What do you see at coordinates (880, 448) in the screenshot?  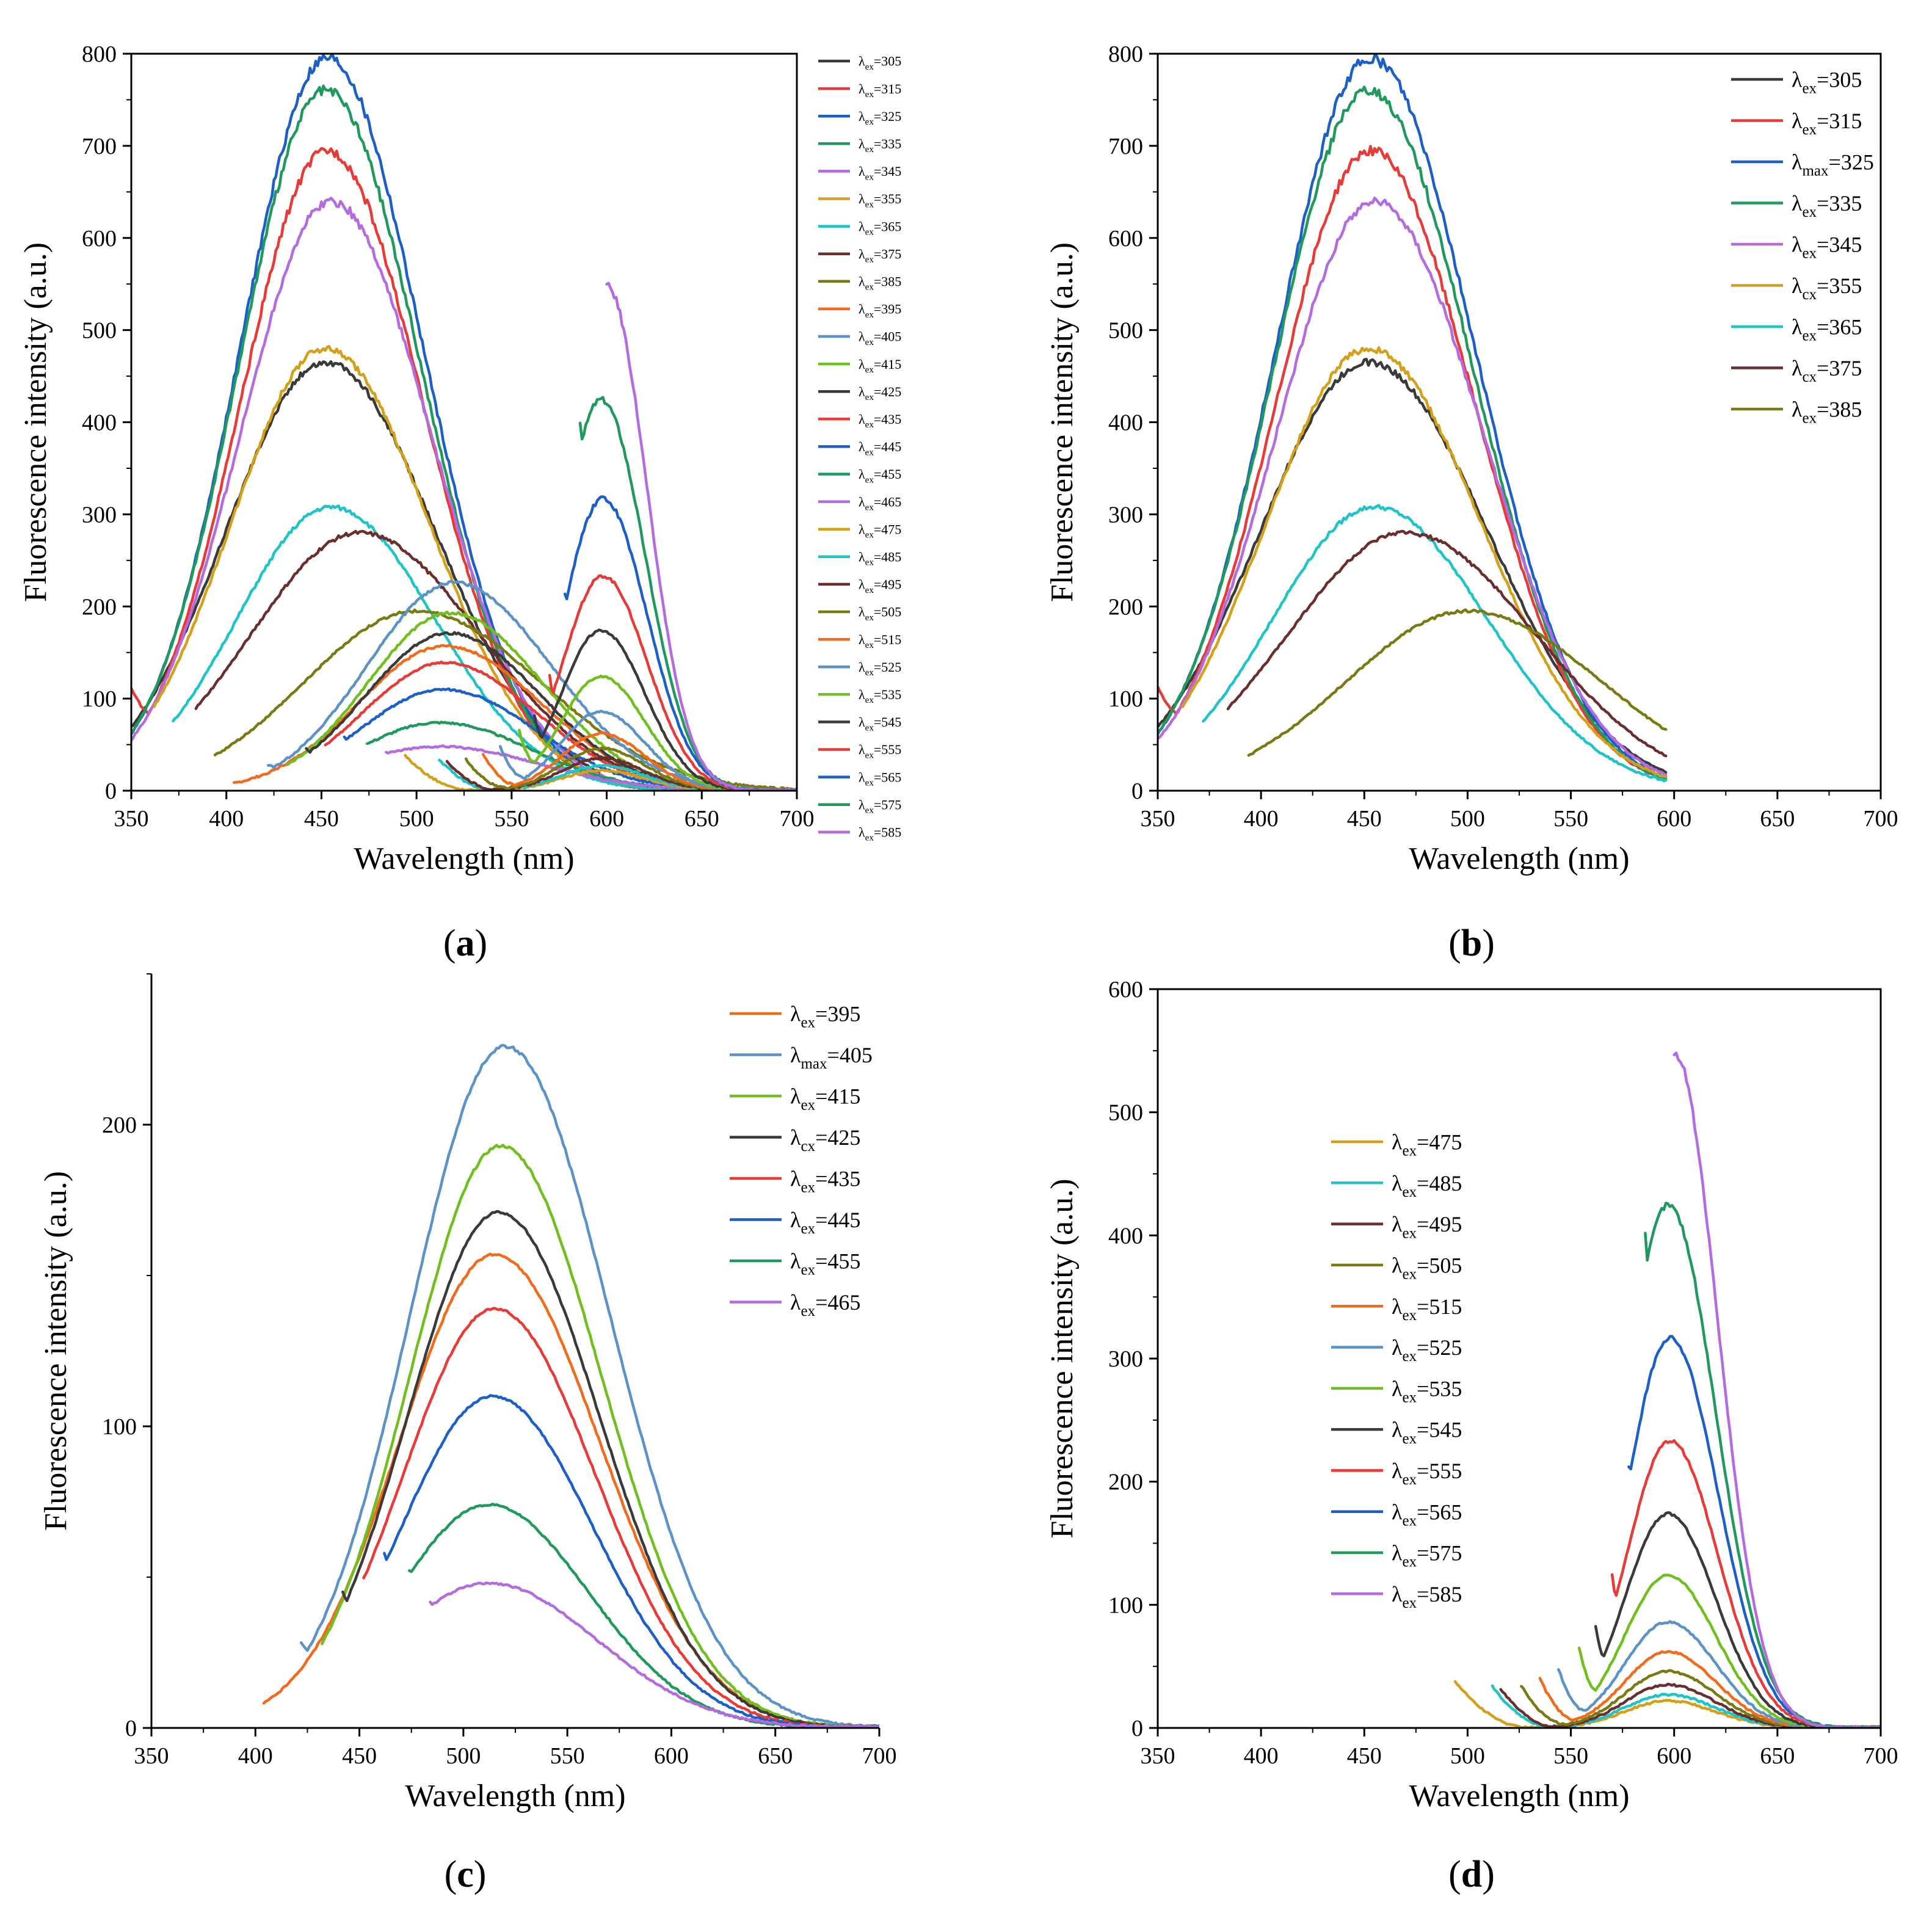 I see `legend-label-445: λex=445` at bounding box center [880, 448].